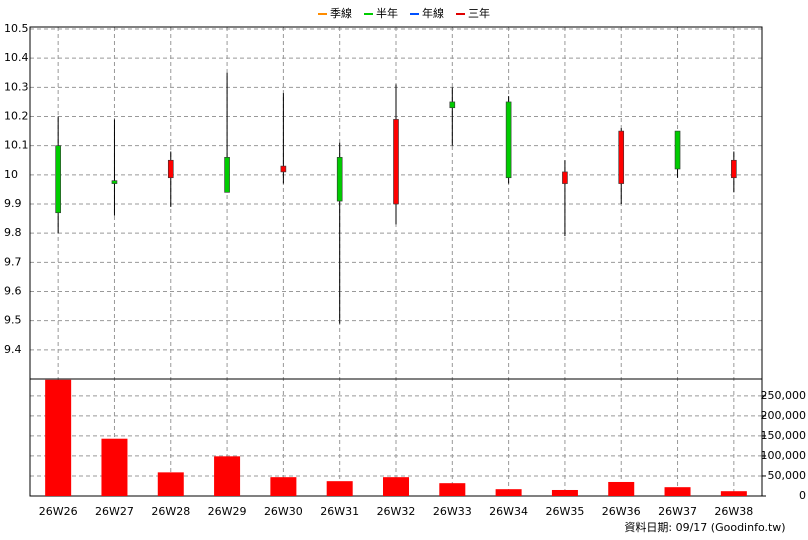  What do you see at coordinates (784, 455) in the screenshot?
I see `y2-tick-label: 100,000` at bounding box center [784, 455].